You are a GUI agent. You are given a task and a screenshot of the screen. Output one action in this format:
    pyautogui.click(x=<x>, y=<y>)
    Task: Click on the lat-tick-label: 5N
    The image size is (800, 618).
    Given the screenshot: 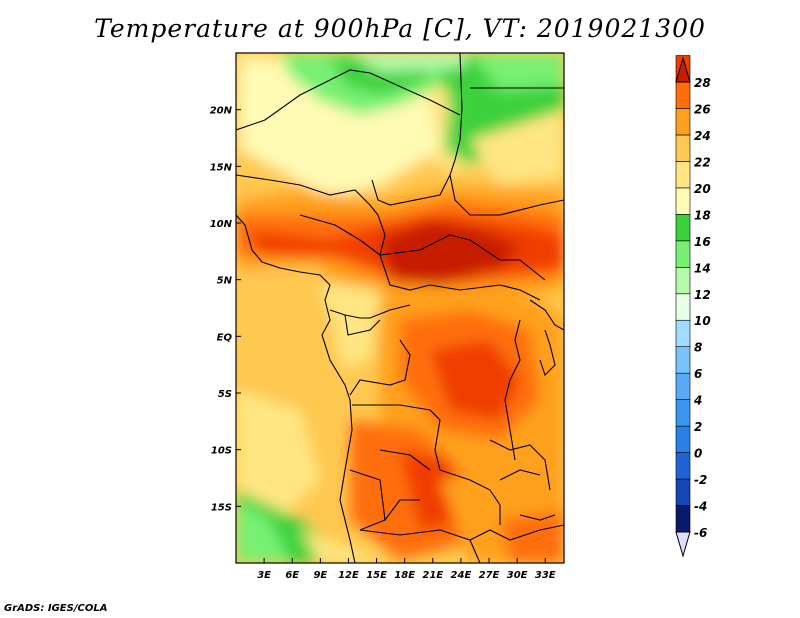 What is the action you would take?
    pyautogui.click(x=225, y=281)
    